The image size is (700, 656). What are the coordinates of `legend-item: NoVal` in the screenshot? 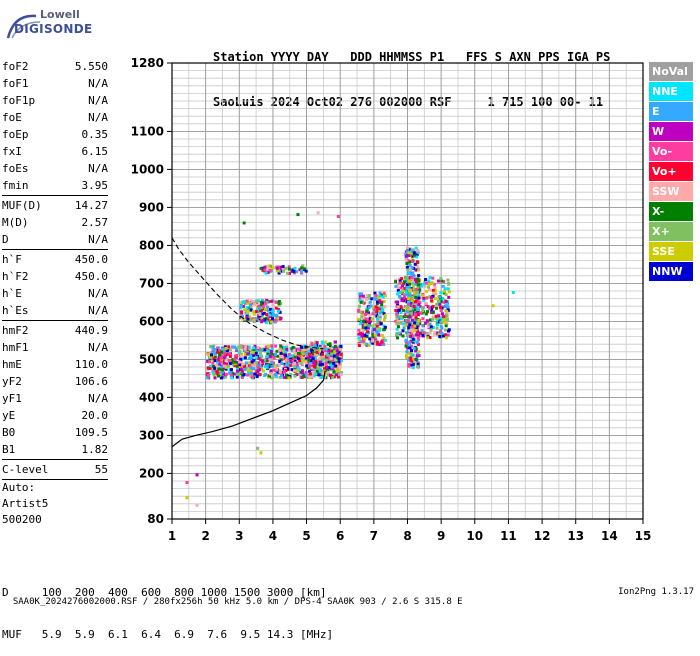 It's located at (671, 71).